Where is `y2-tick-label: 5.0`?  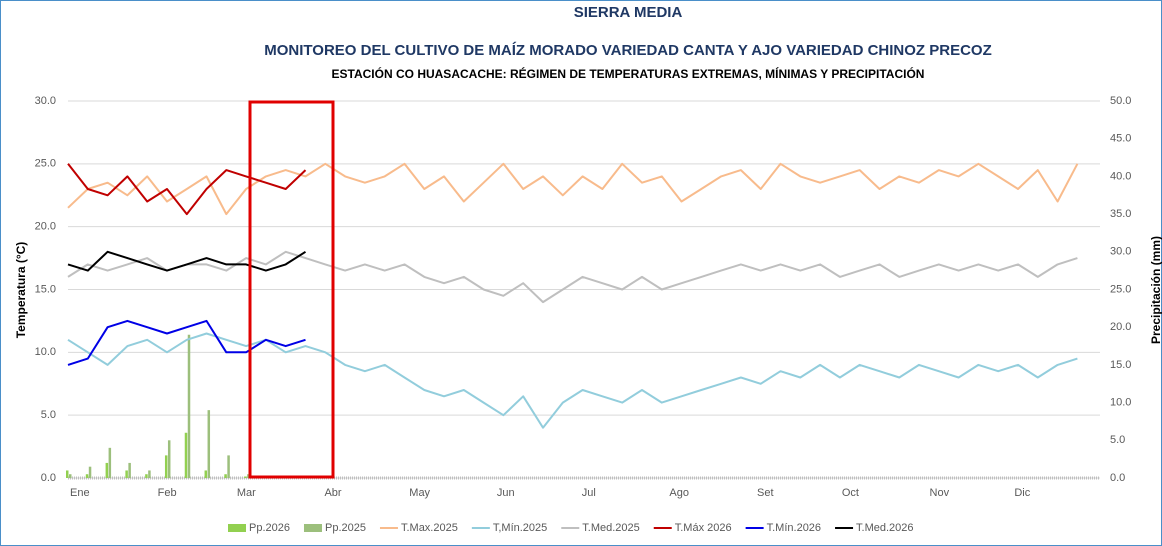
y2-tick-label: 5.0 is located at coordinates (1117, 440).